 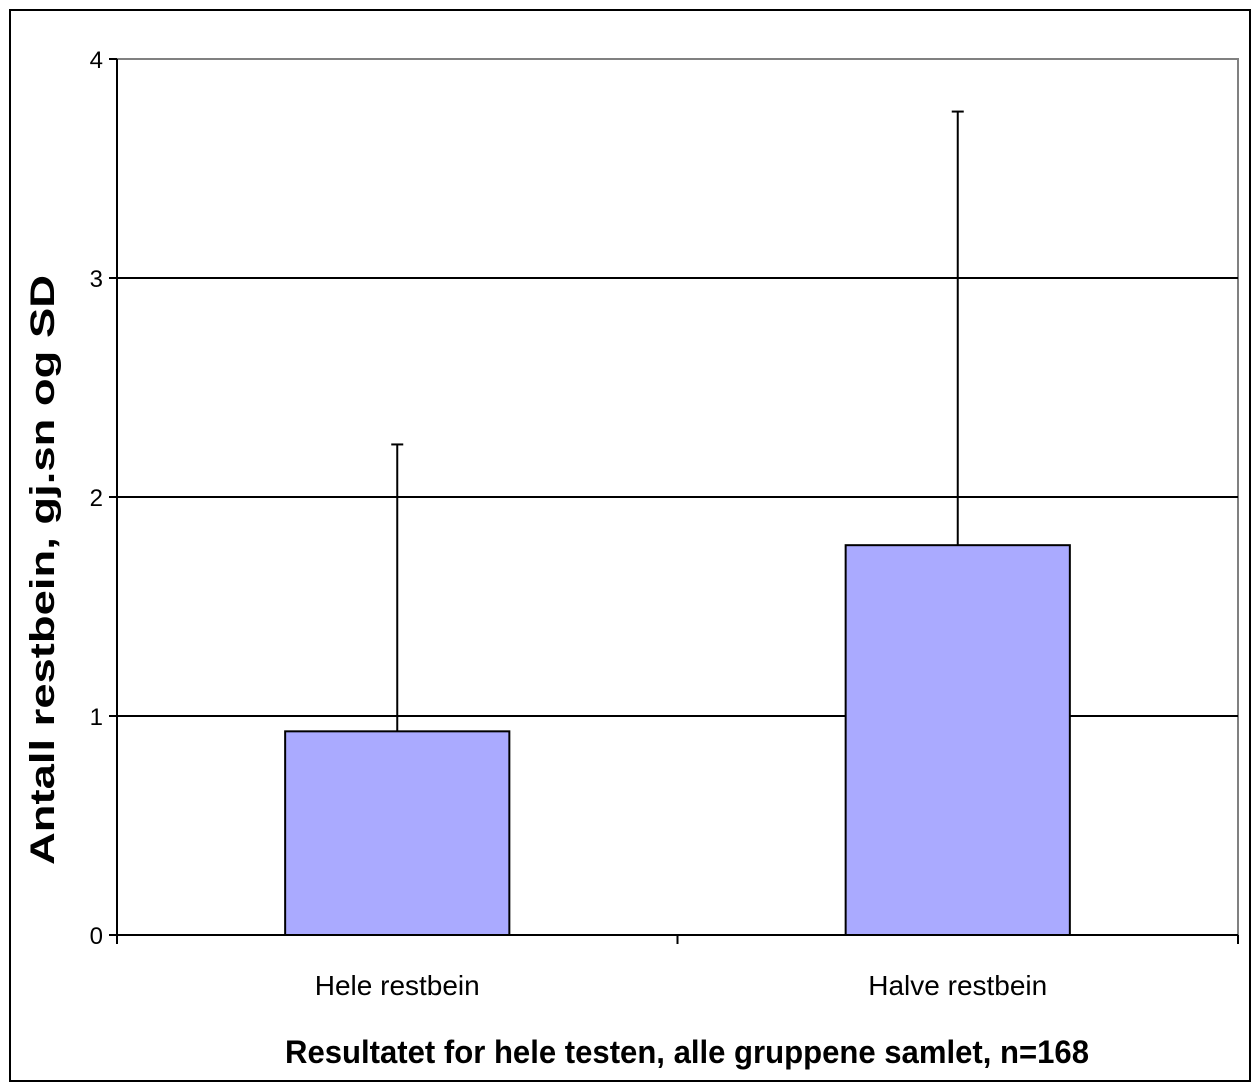 I want to click on y-tick-label: 0, so click(x=96, y=936).